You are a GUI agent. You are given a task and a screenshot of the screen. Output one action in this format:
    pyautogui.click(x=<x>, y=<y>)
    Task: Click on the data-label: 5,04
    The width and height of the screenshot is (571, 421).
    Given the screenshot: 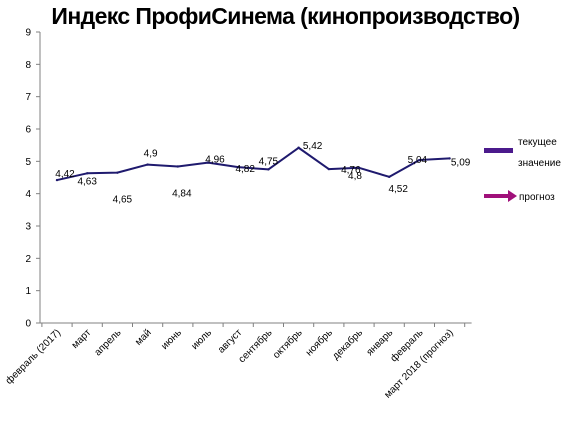 What is the action you would take?
    pyautogui.click(x=418, y=160)
    